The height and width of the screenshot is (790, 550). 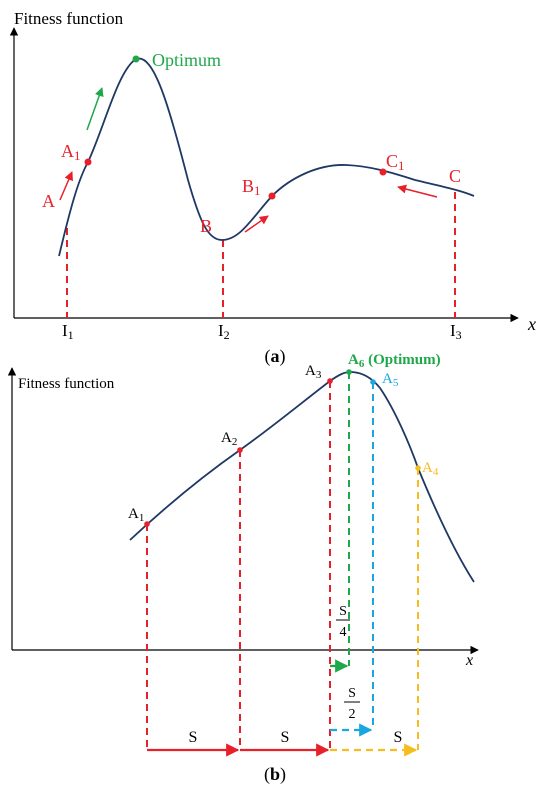 What do you see at coordinates (343, 622) in the screenshot?
I see `fraction-s-over-4: S 4` at bounding box center [343, 622].